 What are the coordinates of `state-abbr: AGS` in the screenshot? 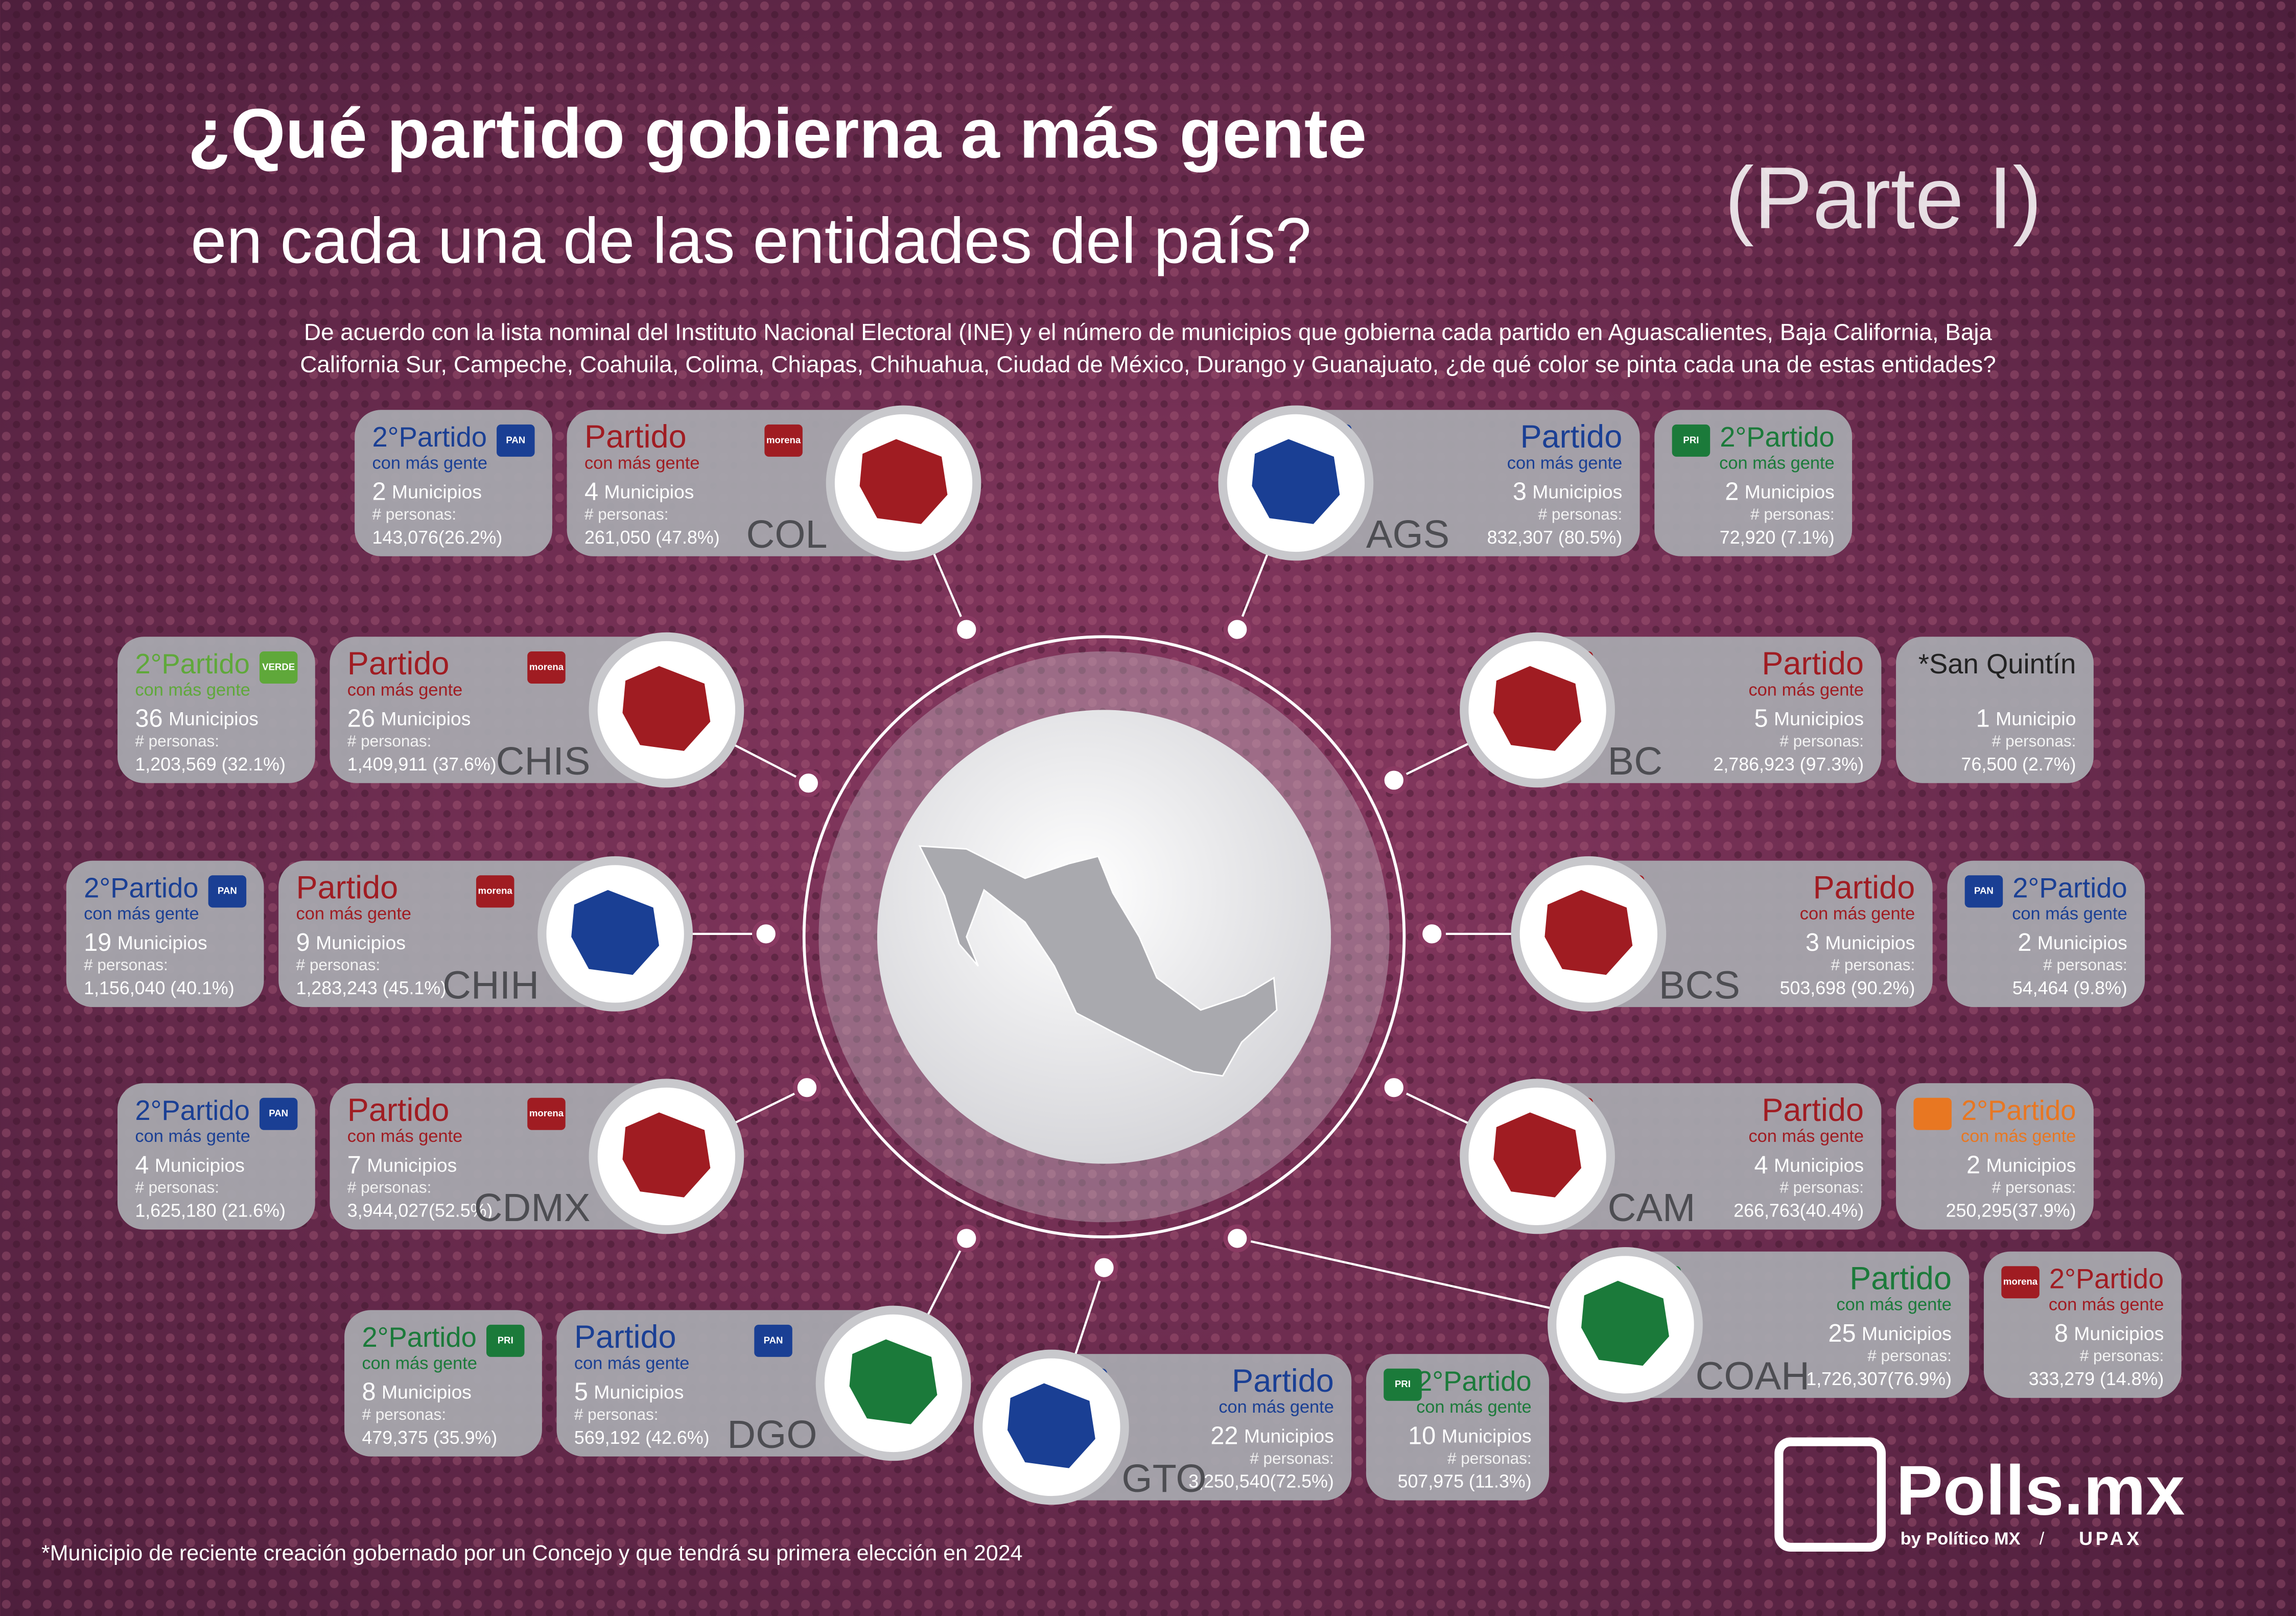 It's located at (1407, 534).